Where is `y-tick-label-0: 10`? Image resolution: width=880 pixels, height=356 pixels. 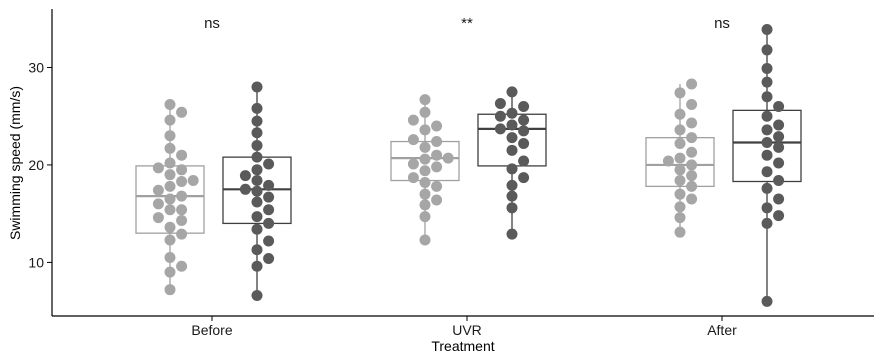
y-tick-label-0: 10 is located at coordinates (36, 262).